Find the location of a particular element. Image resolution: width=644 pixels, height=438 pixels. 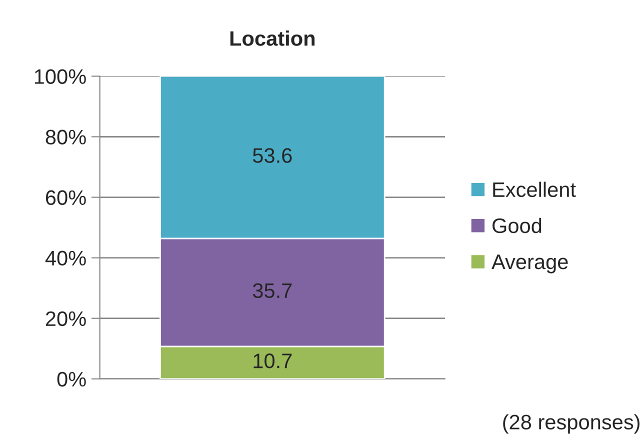

y-tick-label: 100% is located at coordinates (60, 76).